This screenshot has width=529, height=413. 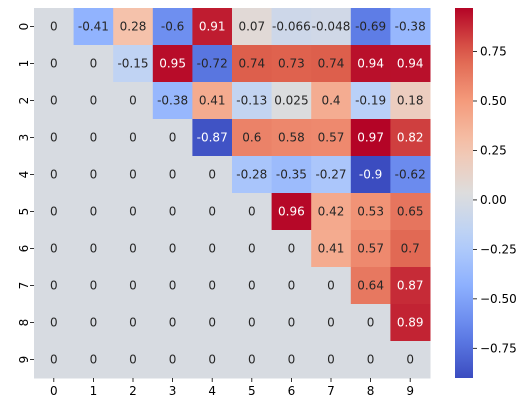 I want to click on colorbar-tick-label: −0.75, so click(x=498, y=348).